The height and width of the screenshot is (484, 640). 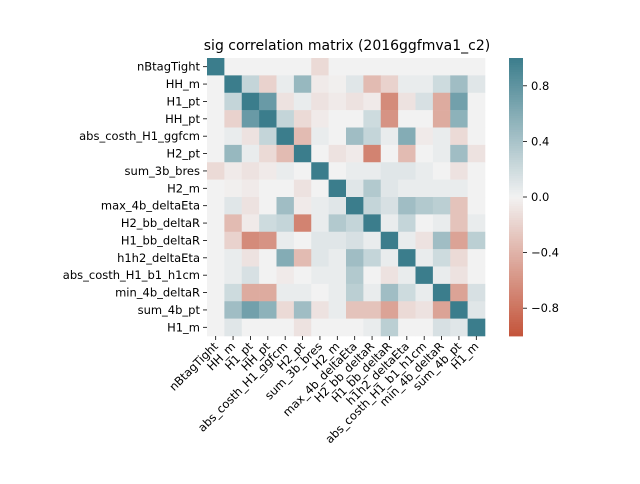 I want to click on row-label: h1h2_deltaEta, so click(x=158, y=258).